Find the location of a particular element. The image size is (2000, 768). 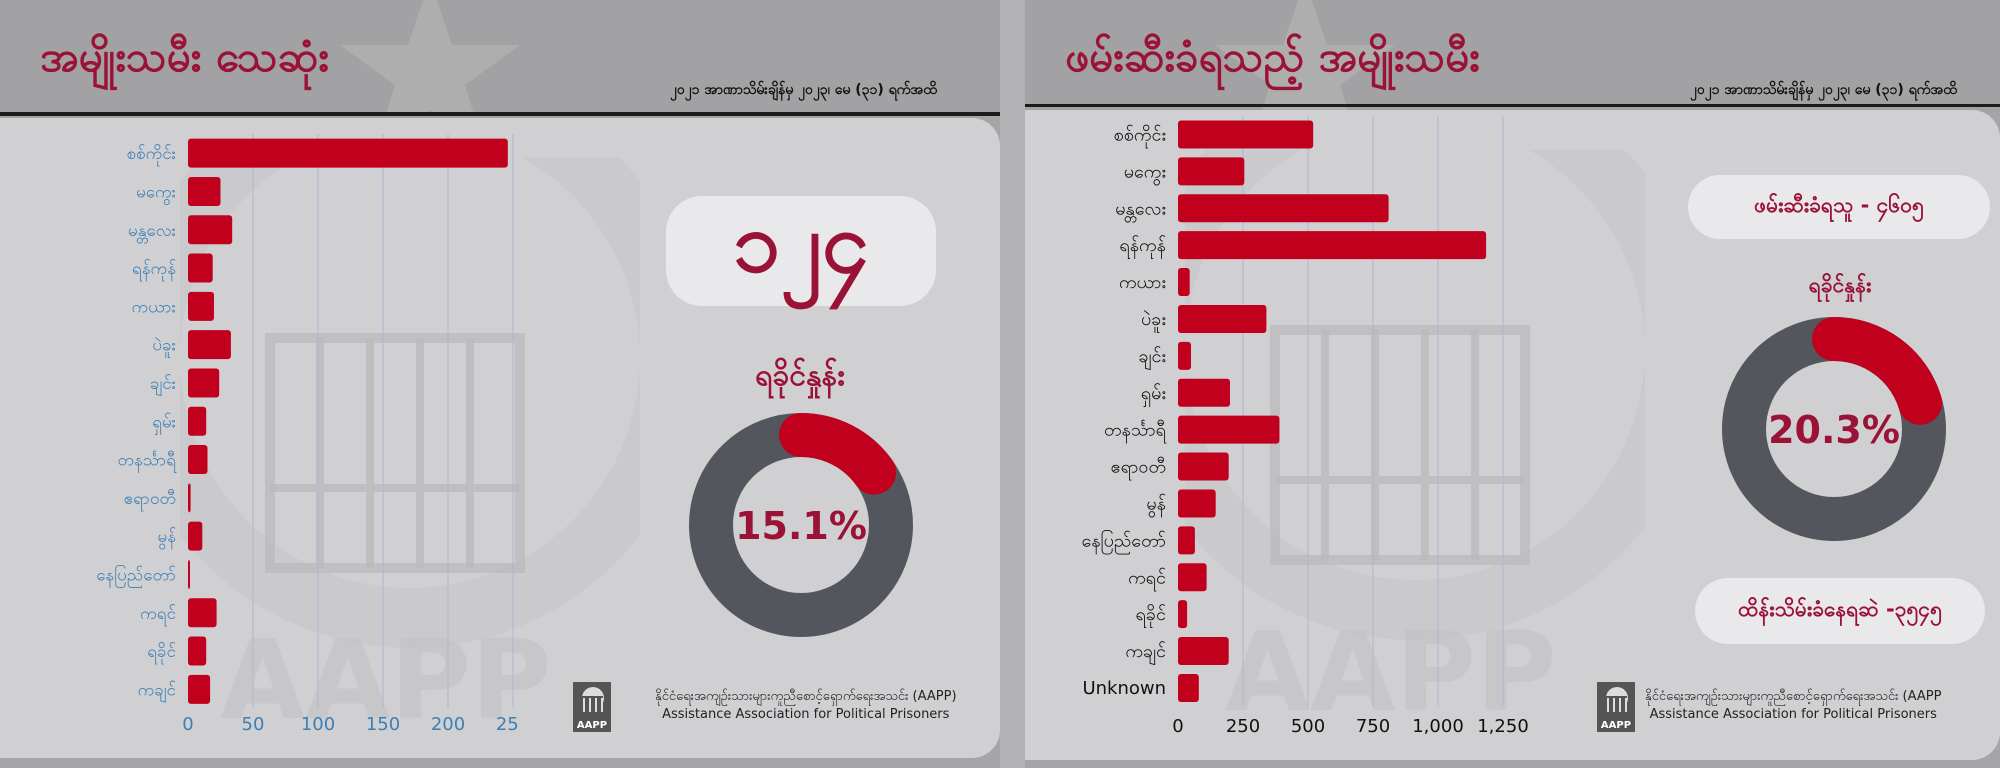

left-donut-chart: 15.1% is located at coordinates (801, 525).